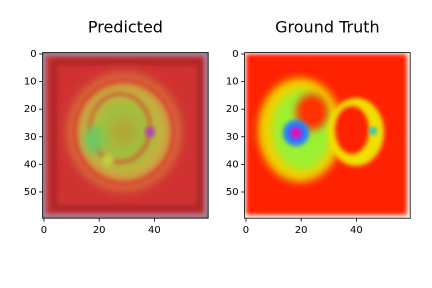  I want to click on panel-title: Predicted, so click(125, 27).